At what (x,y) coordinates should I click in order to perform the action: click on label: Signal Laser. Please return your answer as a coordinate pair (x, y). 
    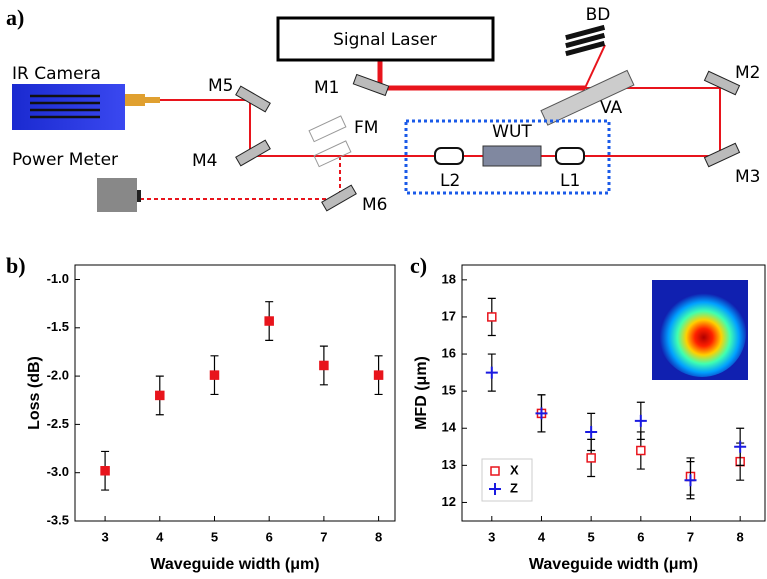
    Looking at the image, I should click on (385, 40).